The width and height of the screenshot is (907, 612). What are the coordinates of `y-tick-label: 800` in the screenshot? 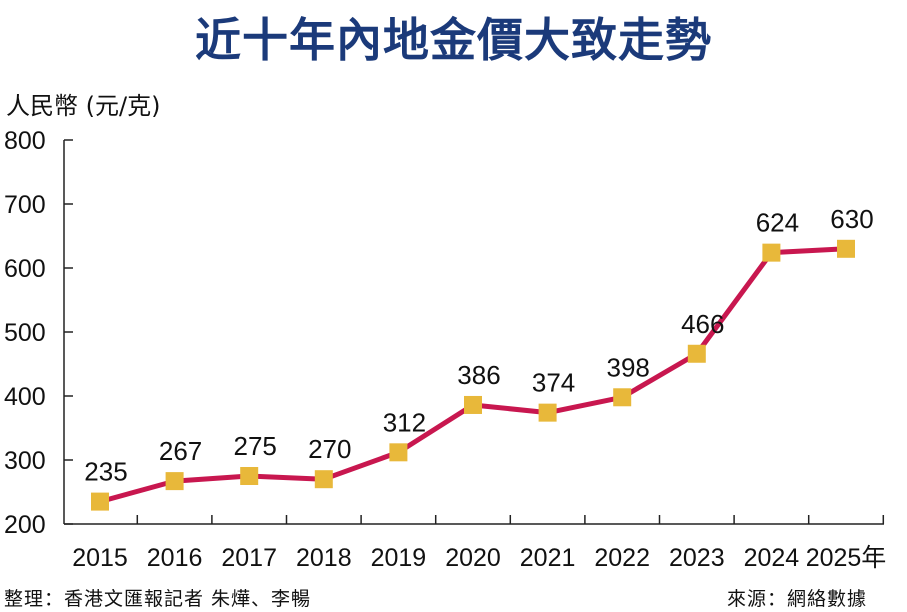 It's located at (25, 141).